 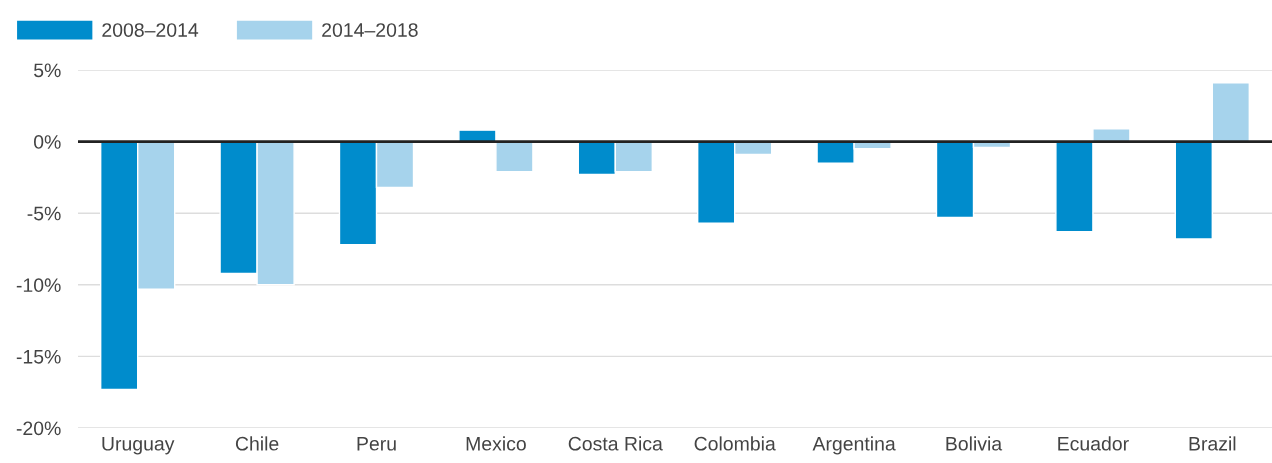 I want to click on y-tick-label: 0%, so click(x=47, y=142).